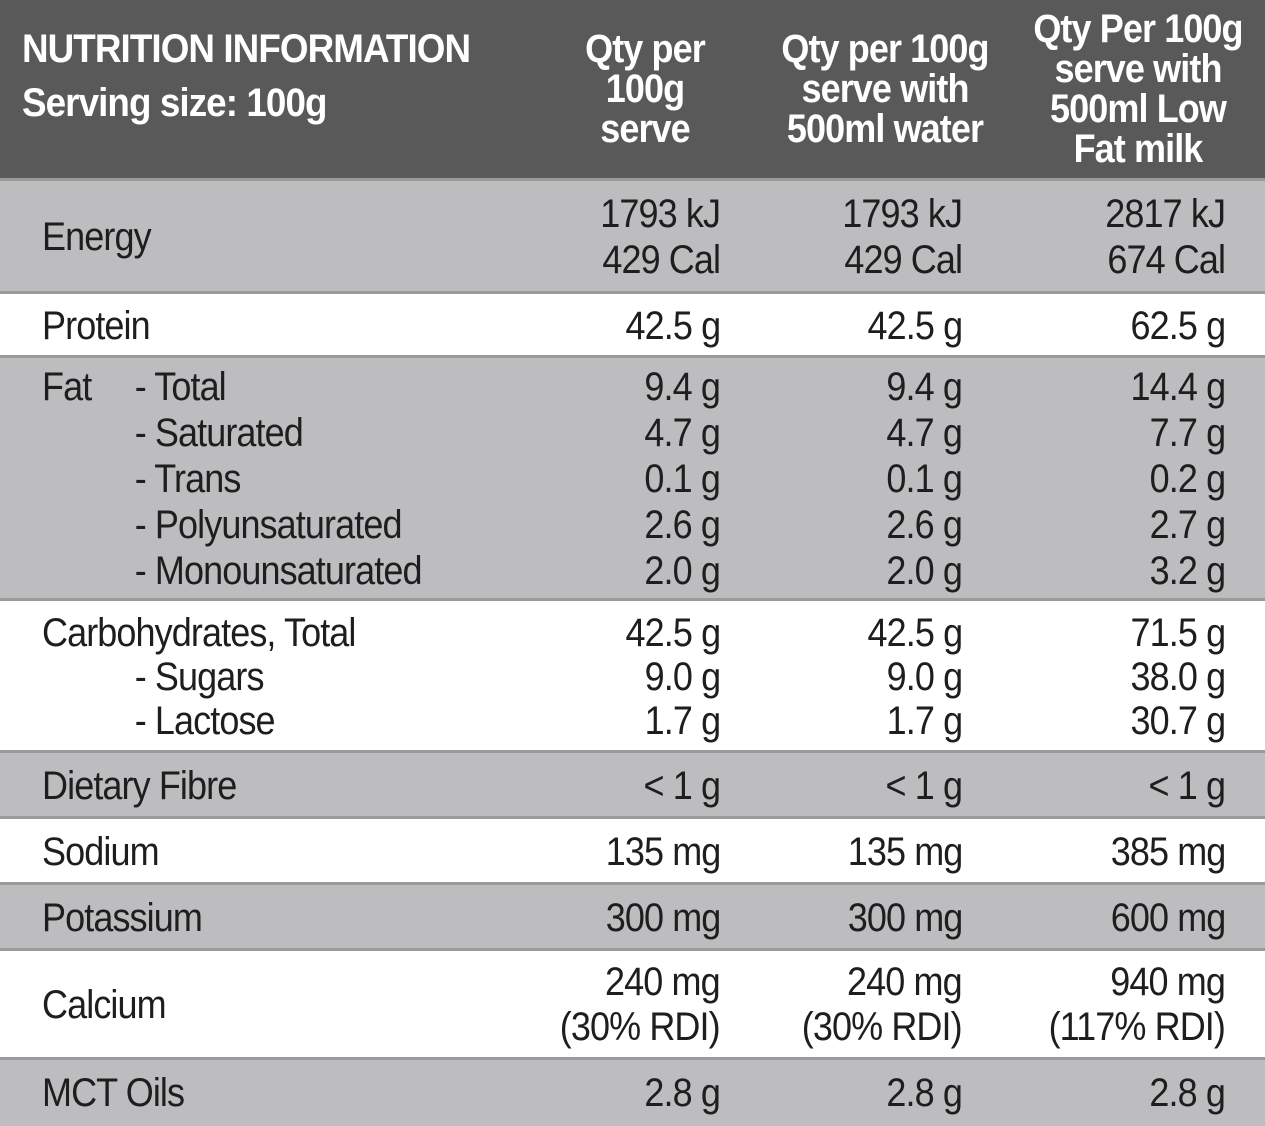  What do you see at coordinates (1187, 525) in the screenshot?
I see `value-line: 2.7 g` at bounding box center [1187, 525].